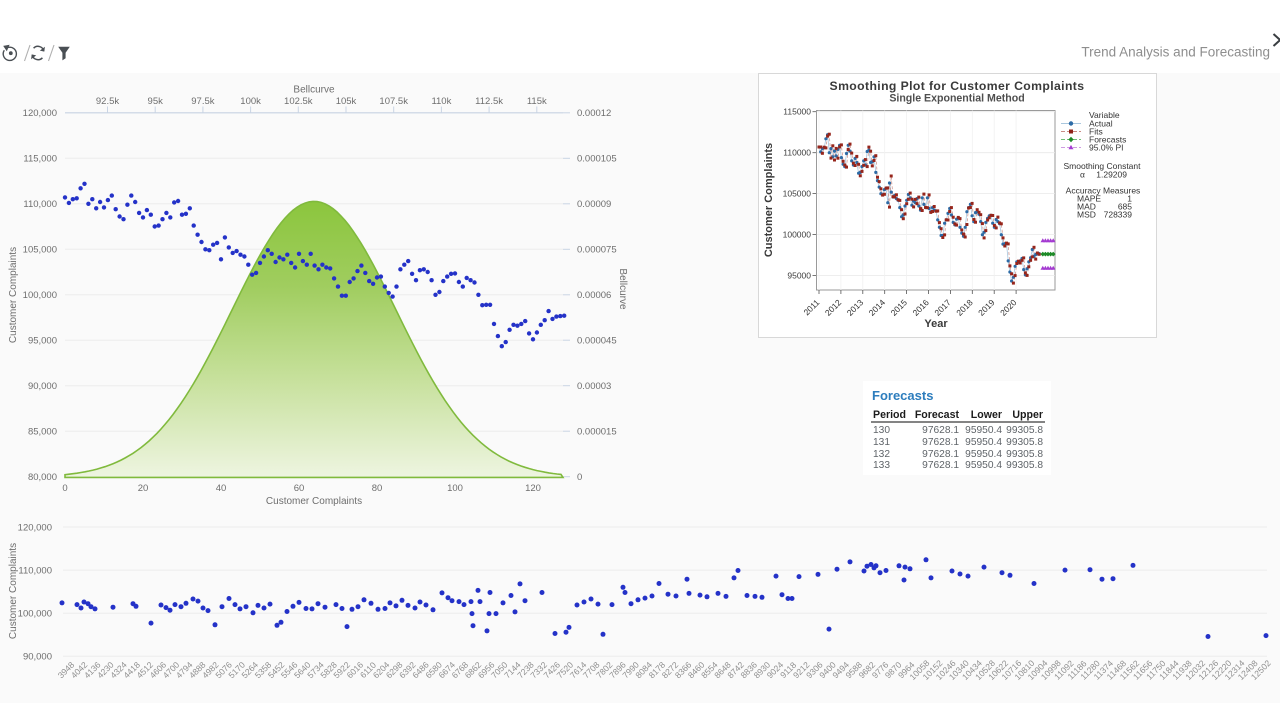 Image resolution: width=1280 pixels, height=720 pixels. Describe the element at coordinates (597, 432) in the screenshot. I see `svg-text: 0.000015` at that location.